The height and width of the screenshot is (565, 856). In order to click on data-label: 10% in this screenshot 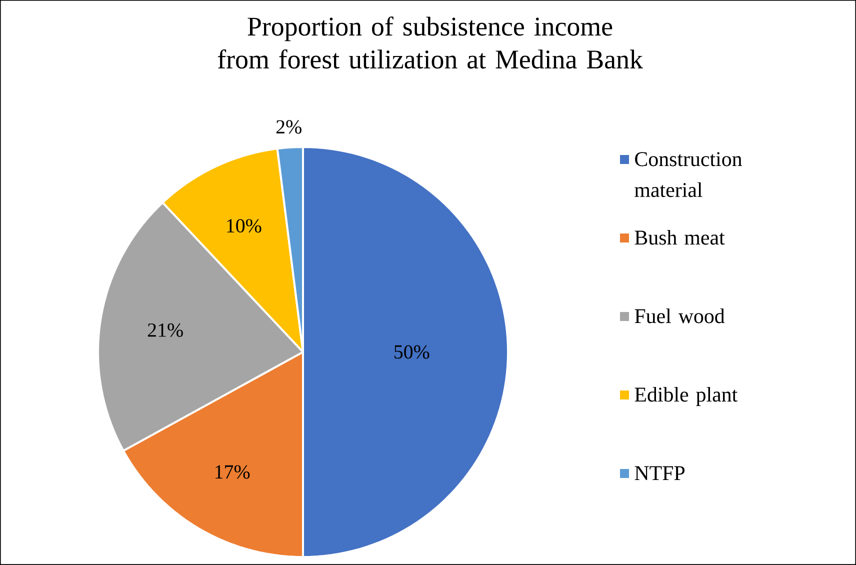, I will do `click(244, 226)`.